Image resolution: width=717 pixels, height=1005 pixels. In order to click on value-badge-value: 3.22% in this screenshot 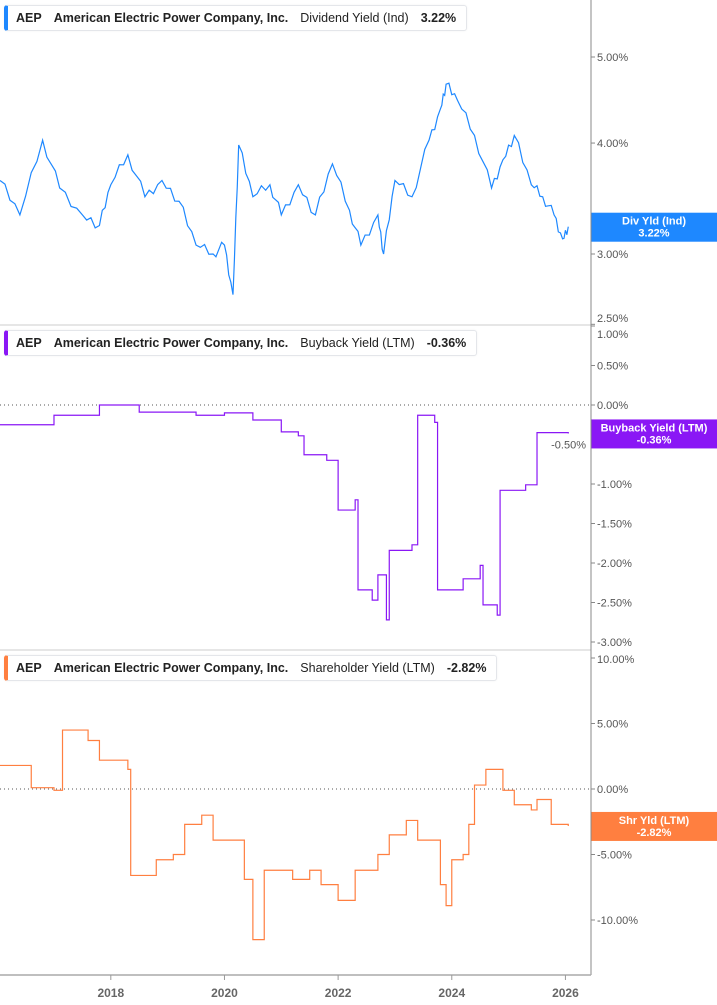, I will do `click(653, 234)`.